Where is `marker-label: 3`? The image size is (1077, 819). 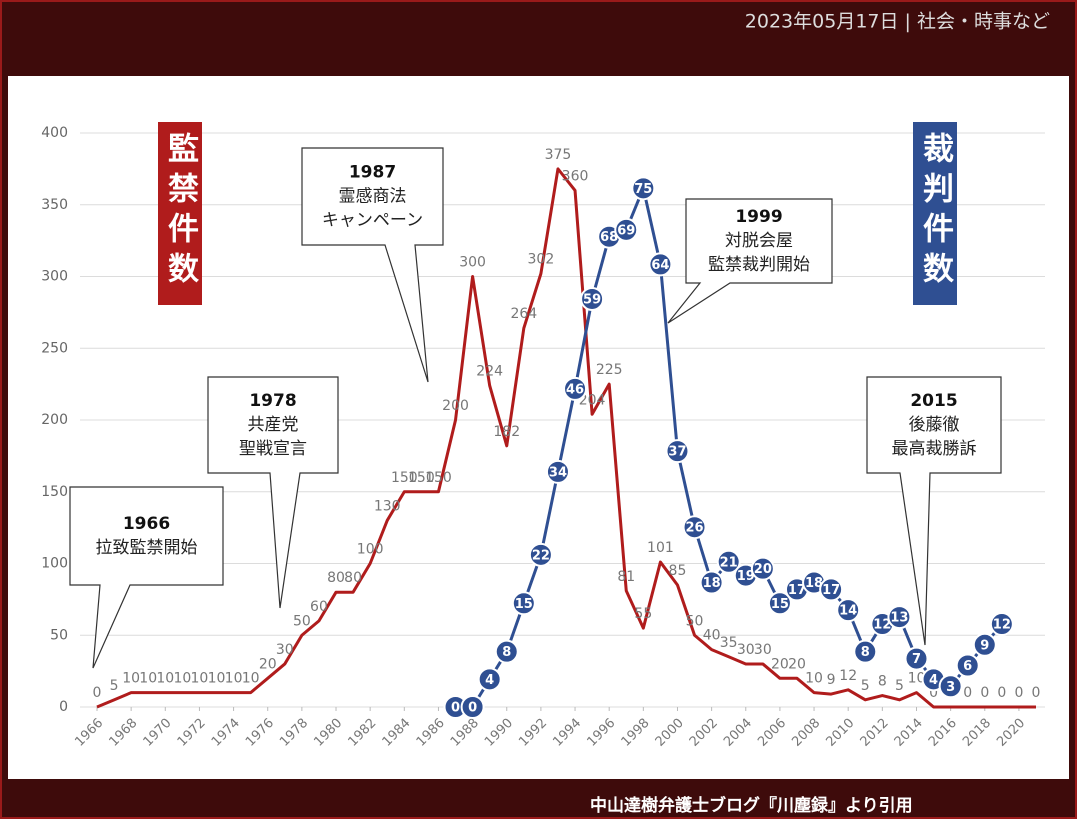
marker-label: 3 is located at coordinates (950, 687).